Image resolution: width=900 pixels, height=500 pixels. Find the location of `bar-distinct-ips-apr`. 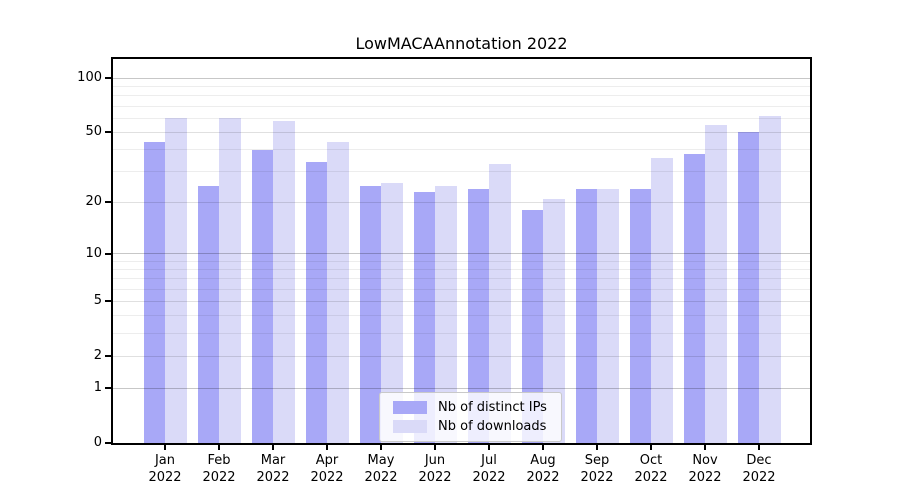

bar-distinct-ips-apr is located at coordinates (316, 302).